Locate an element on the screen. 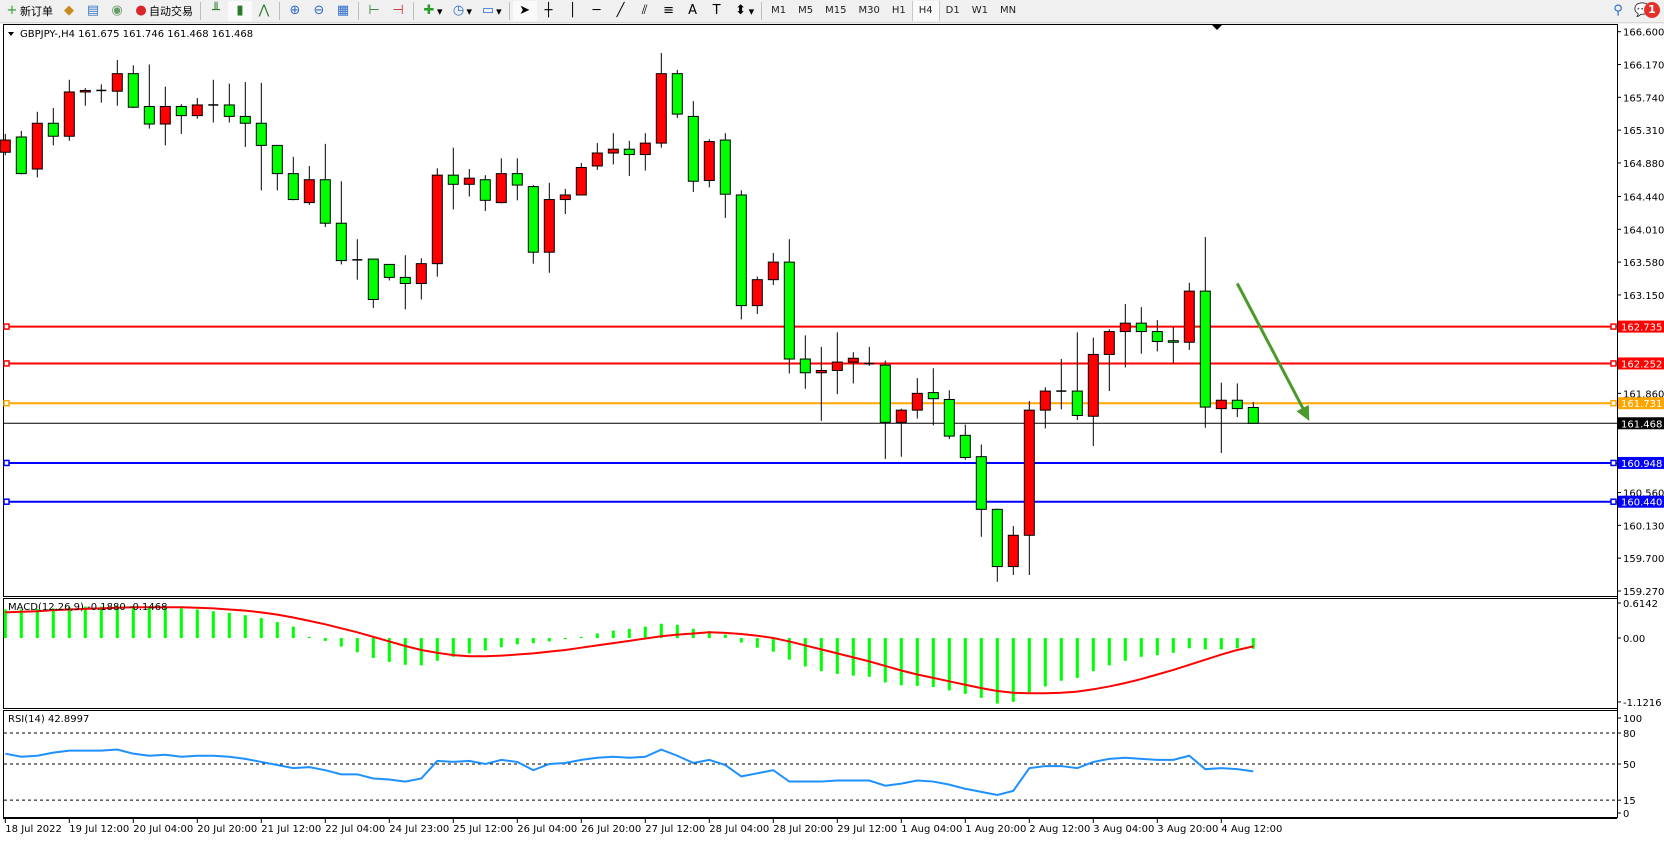  arrows-button: ⬍ ▾ is located at coordinates (744, 11).